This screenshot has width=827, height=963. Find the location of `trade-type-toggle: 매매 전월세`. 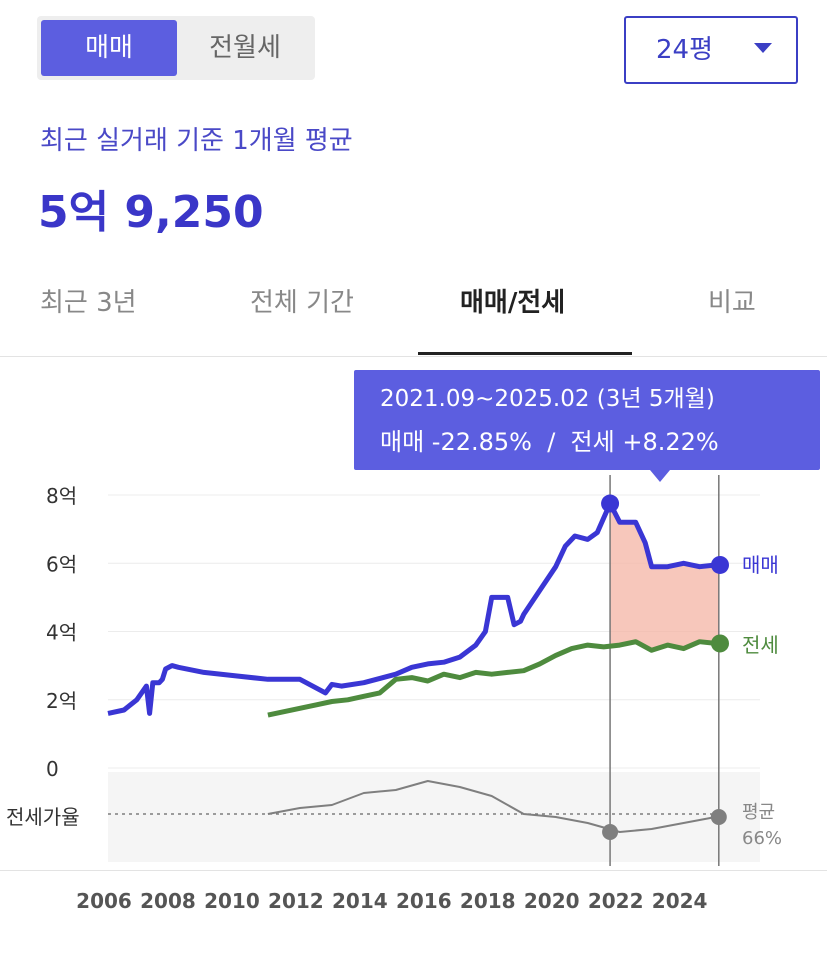

trade-type-toggle: 매매 전월세 is located at coordinates (176, 48).